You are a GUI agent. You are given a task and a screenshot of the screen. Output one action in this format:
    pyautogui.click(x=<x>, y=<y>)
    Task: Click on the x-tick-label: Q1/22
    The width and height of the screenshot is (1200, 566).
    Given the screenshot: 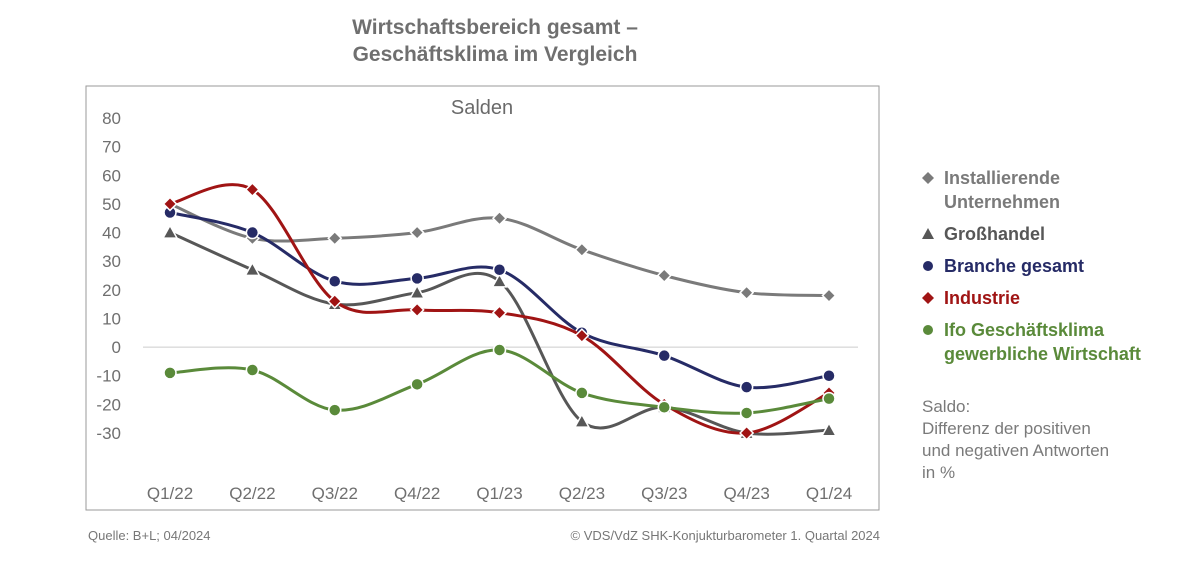 What is the action you would take?
    pyautogui.click(x=170, y=493)
    